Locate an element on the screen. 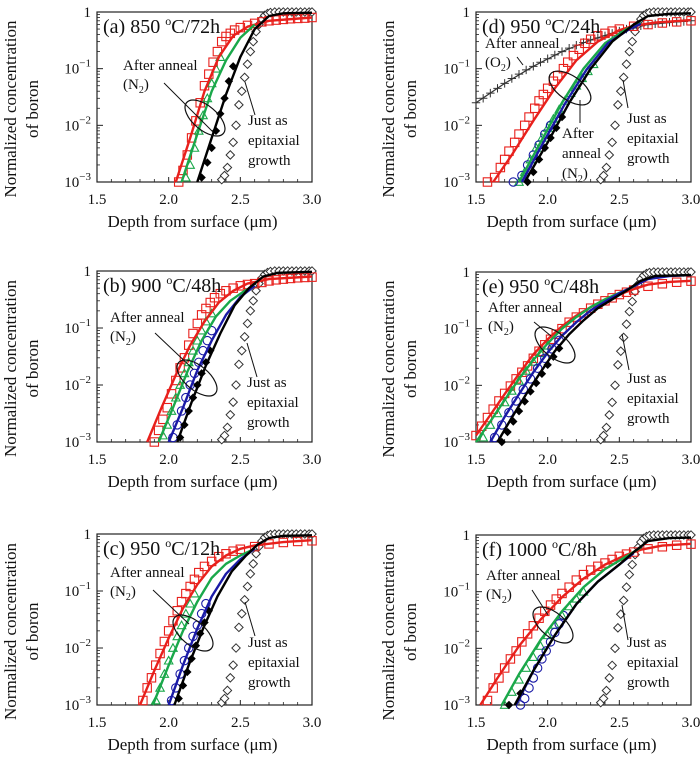 This screenshot has height=758, width=700. as-grown-label: growth is located at coordinates (269, 161).